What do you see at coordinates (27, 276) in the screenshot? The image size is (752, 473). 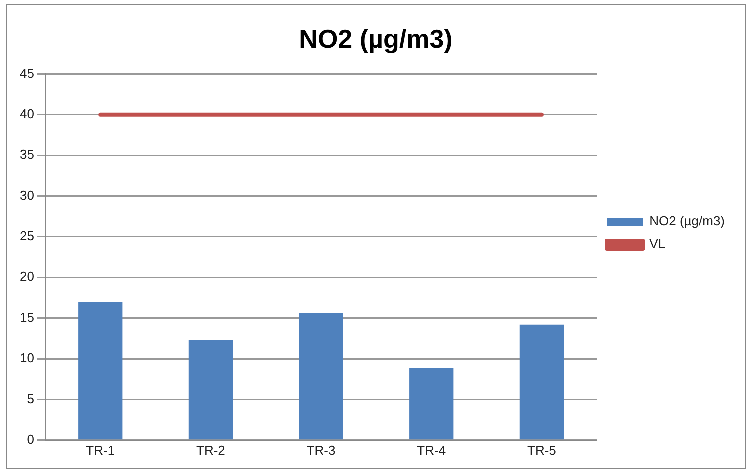 I see `y-tick-label: 20` at bounding box center [27, 276].